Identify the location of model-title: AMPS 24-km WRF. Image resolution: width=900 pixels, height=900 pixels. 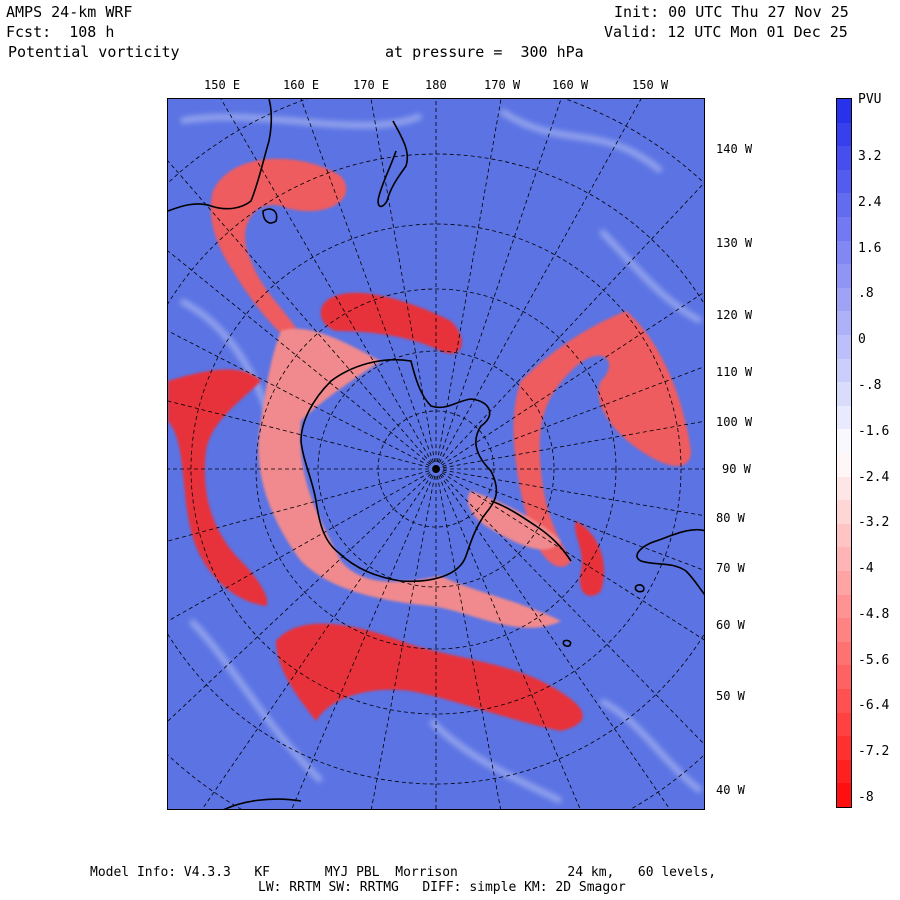
(69, 12).